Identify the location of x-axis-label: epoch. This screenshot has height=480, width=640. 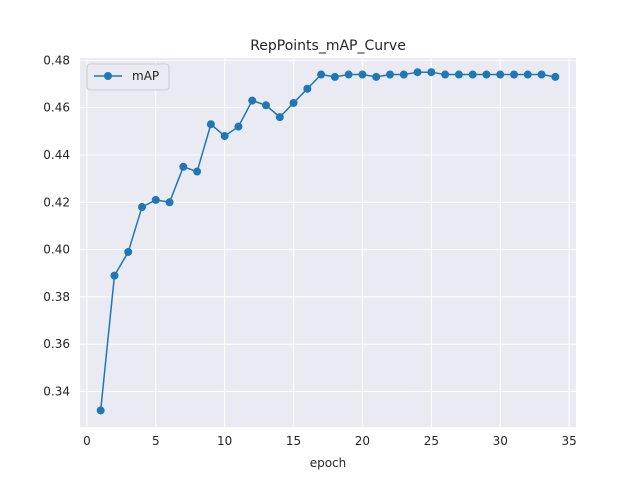
(328, 463).